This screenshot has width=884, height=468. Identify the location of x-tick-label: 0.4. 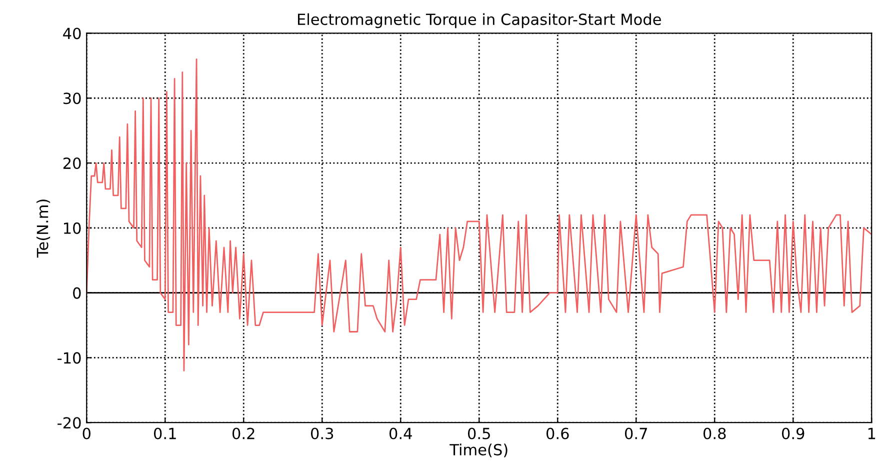
(400, 434).